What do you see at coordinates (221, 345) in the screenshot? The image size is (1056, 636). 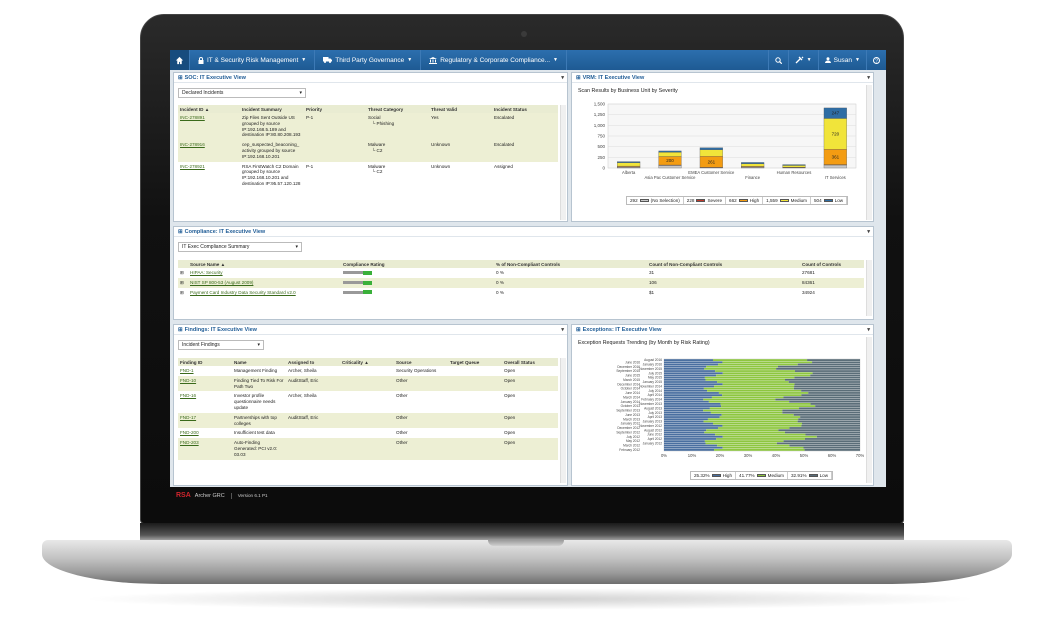 I see `report-selector: Incident Findings ▾` at bounding box center [221, 345].